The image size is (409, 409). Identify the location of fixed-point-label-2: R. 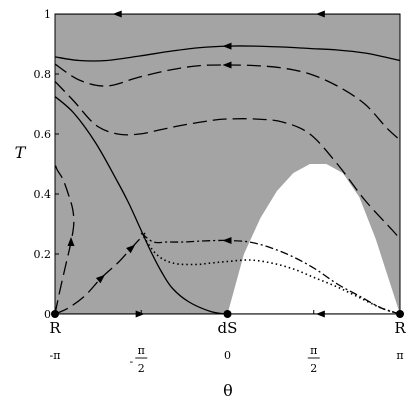
(400, 328).